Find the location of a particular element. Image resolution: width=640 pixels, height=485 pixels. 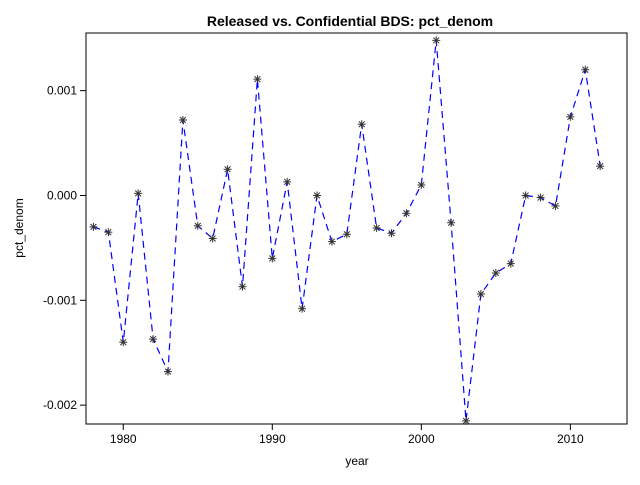

y-tick-label: 0.000 is located at coordinates (62, 195).